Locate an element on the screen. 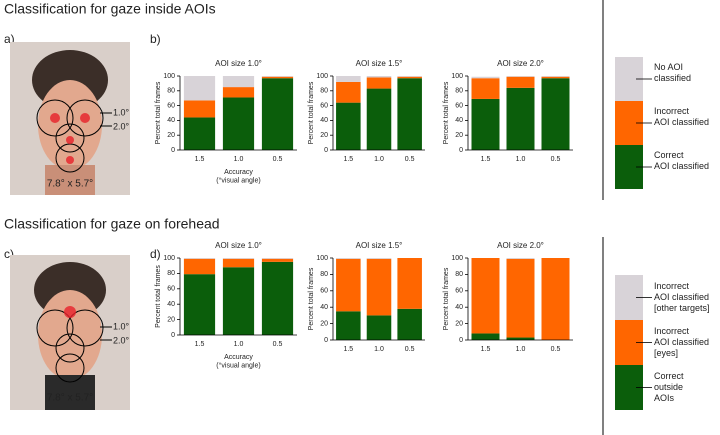 This screenshot has height=435, width=720. face-label: 7.8° x 5.7° is located at coordinates (70, 398).